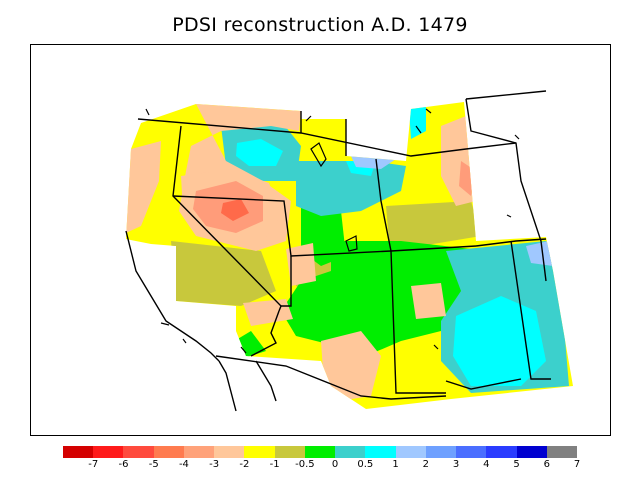  I want to click on colorbar-tick-label: -6, so click(123, 464).